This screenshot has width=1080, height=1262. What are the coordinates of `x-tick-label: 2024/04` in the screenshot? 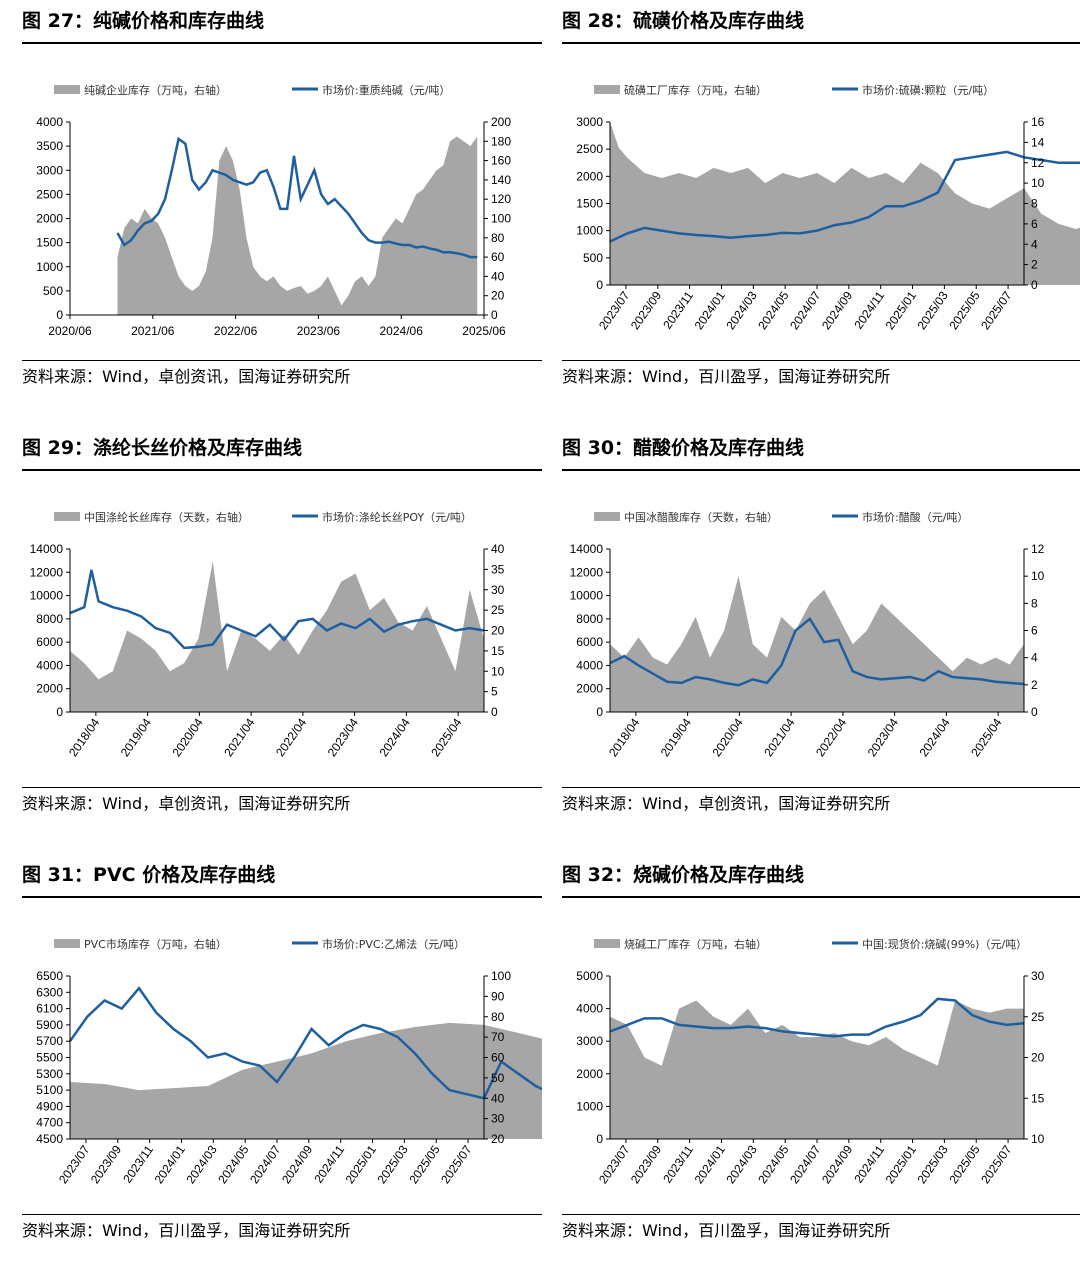 It's located at (394, 737).